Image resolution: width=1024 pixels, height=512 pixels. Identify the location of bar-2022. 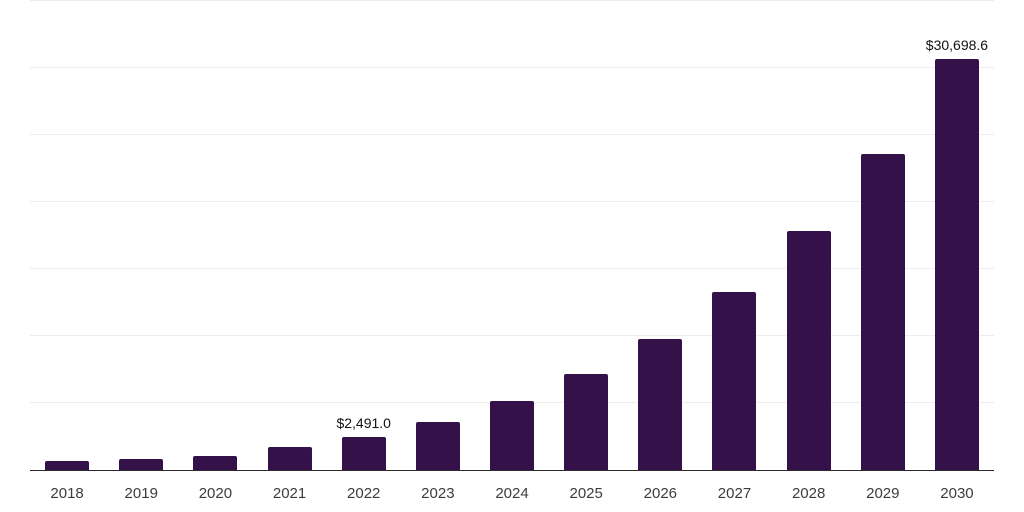
(363, 453).